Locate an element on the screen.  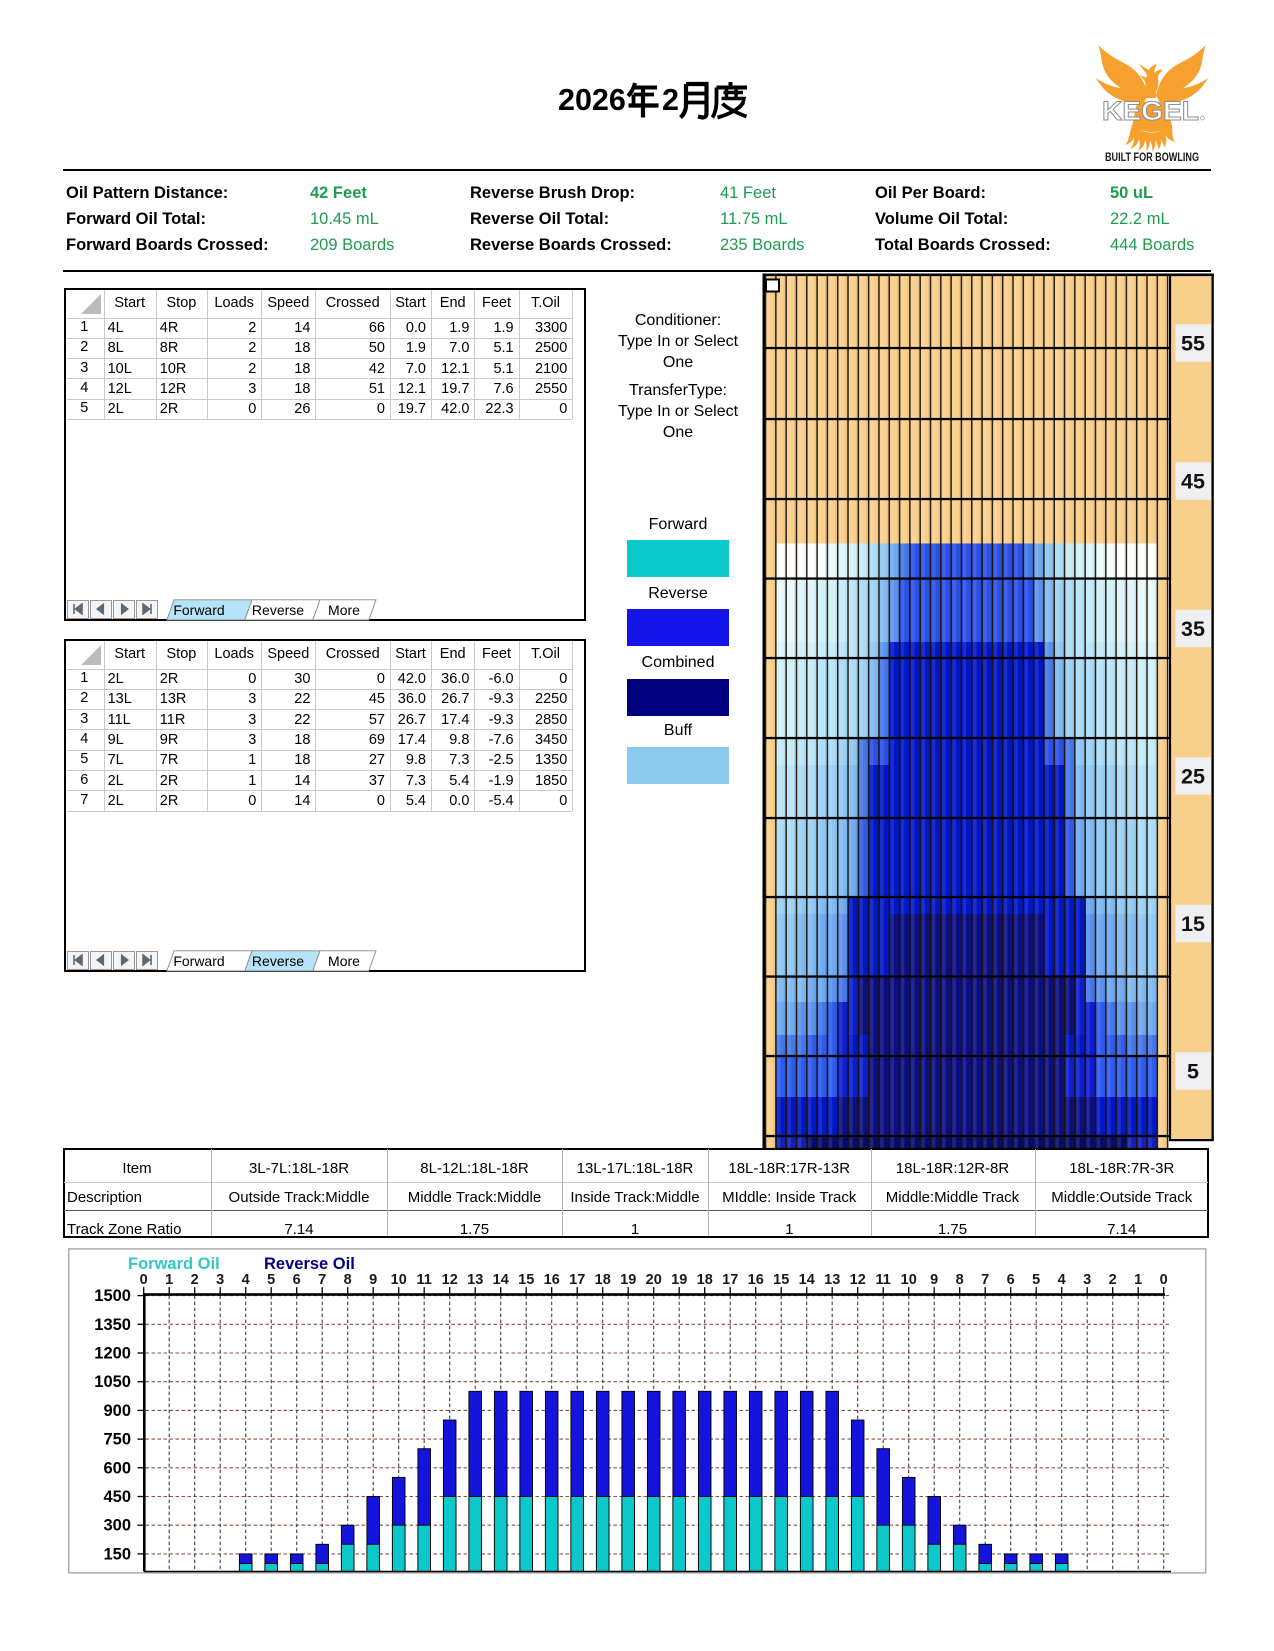
svg-text: Reverse Oil is located at coordinates (309, 1264).